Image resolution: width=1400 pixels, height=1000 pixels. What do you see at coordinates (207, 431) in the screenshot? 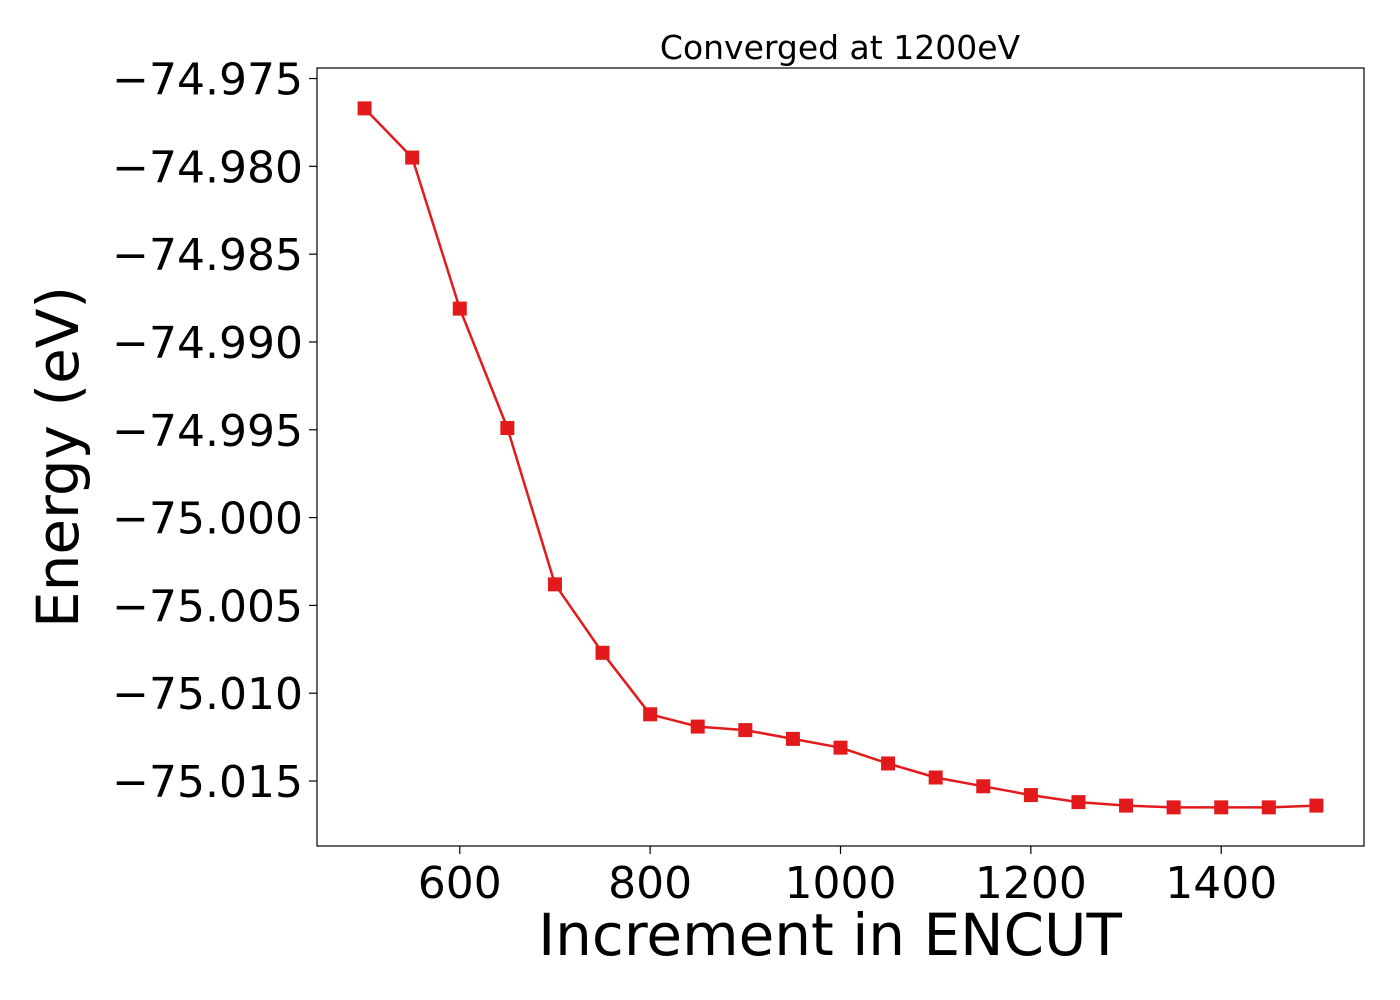
I see `y-tick-label: −74.995` at bounding box center [207, 431].